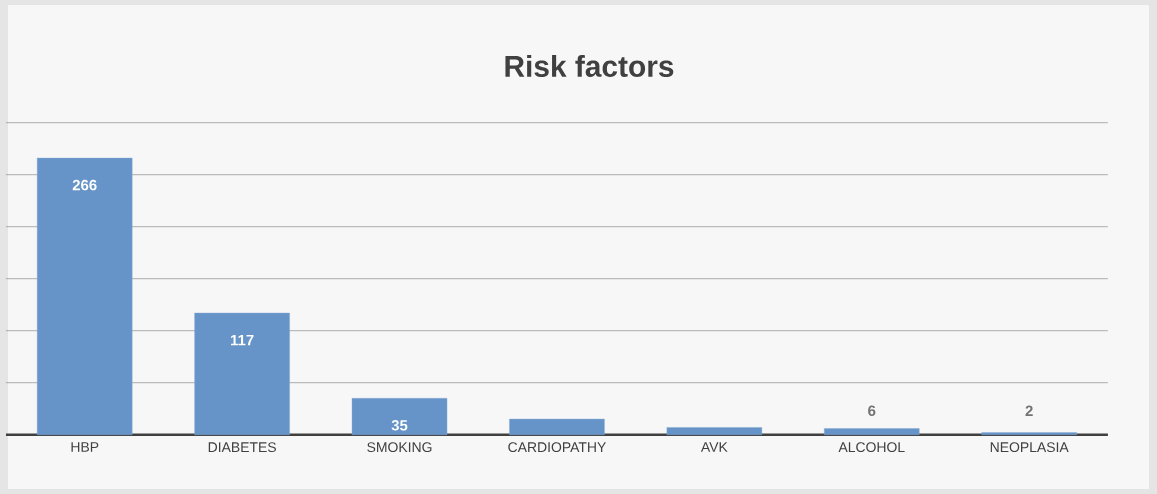  I want to click on data-label: 266, so click(84, 185).